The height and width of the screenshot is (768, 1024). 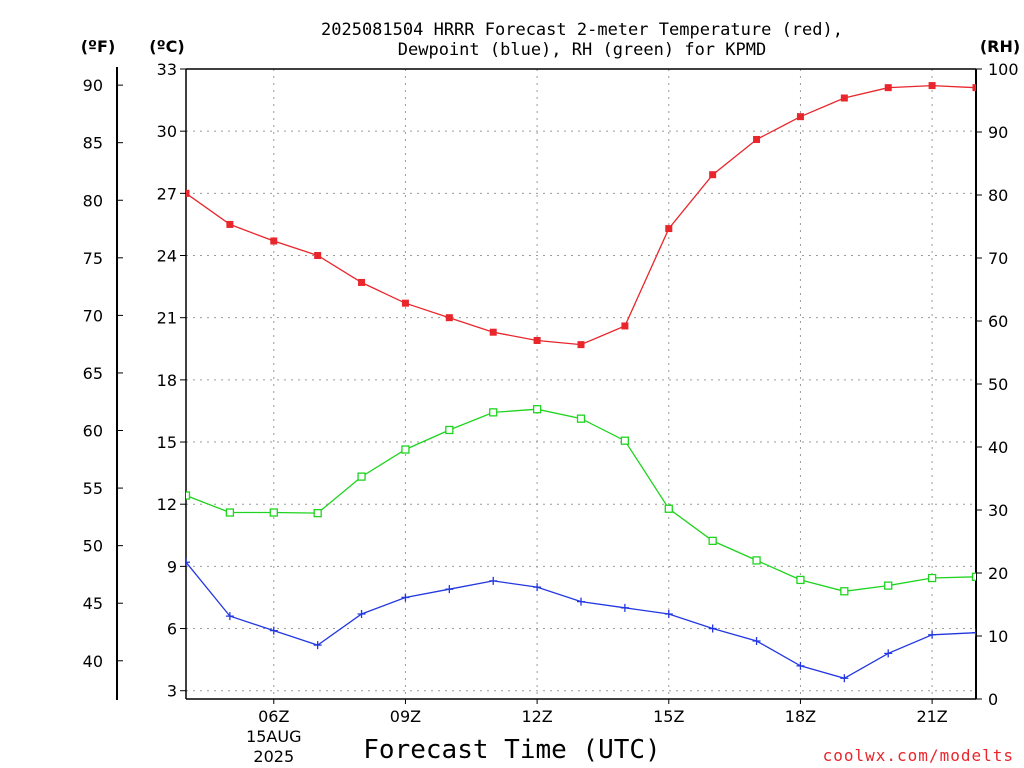 What do you see at coordinates (998, 573) in the screenshot?
I see `rh-tick-label: 20` at bounding box center [998, 573].